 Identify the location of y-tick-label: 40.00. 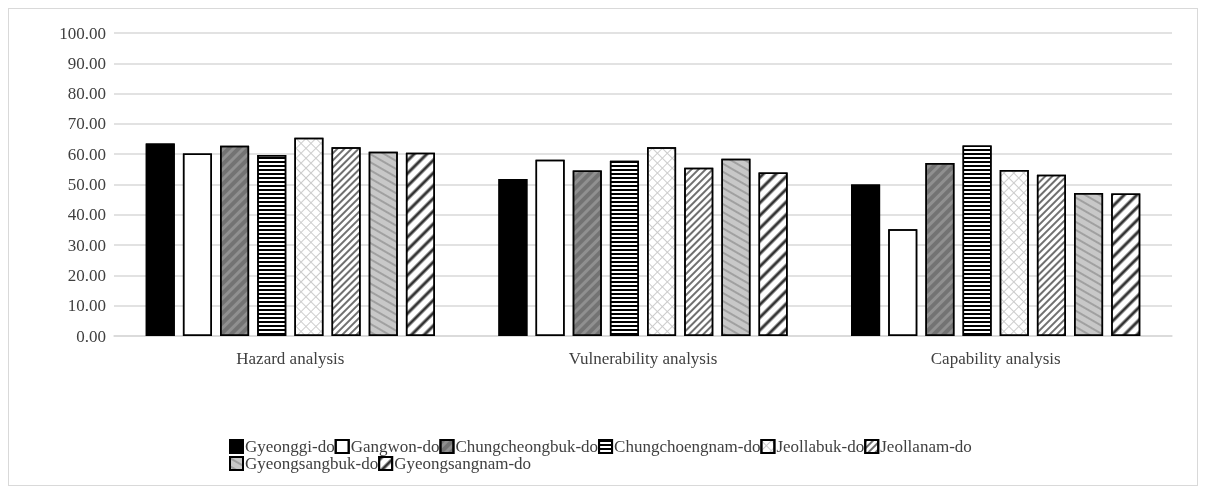
(86, 215).